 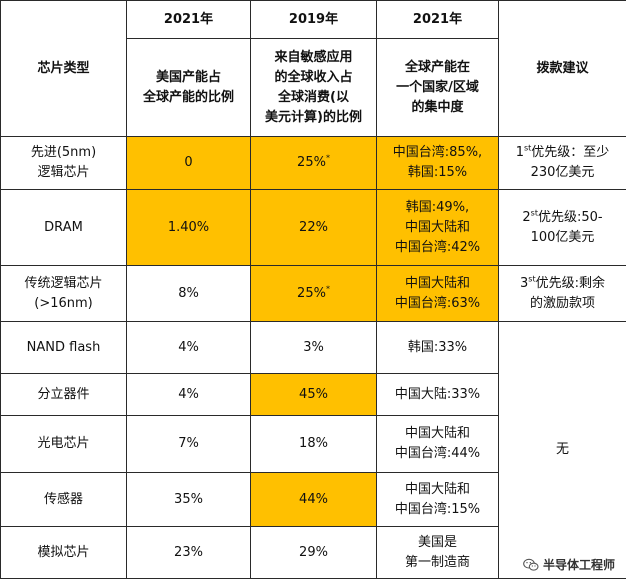 I want to click on priority-rank: 3, so click(x=524, y=283).